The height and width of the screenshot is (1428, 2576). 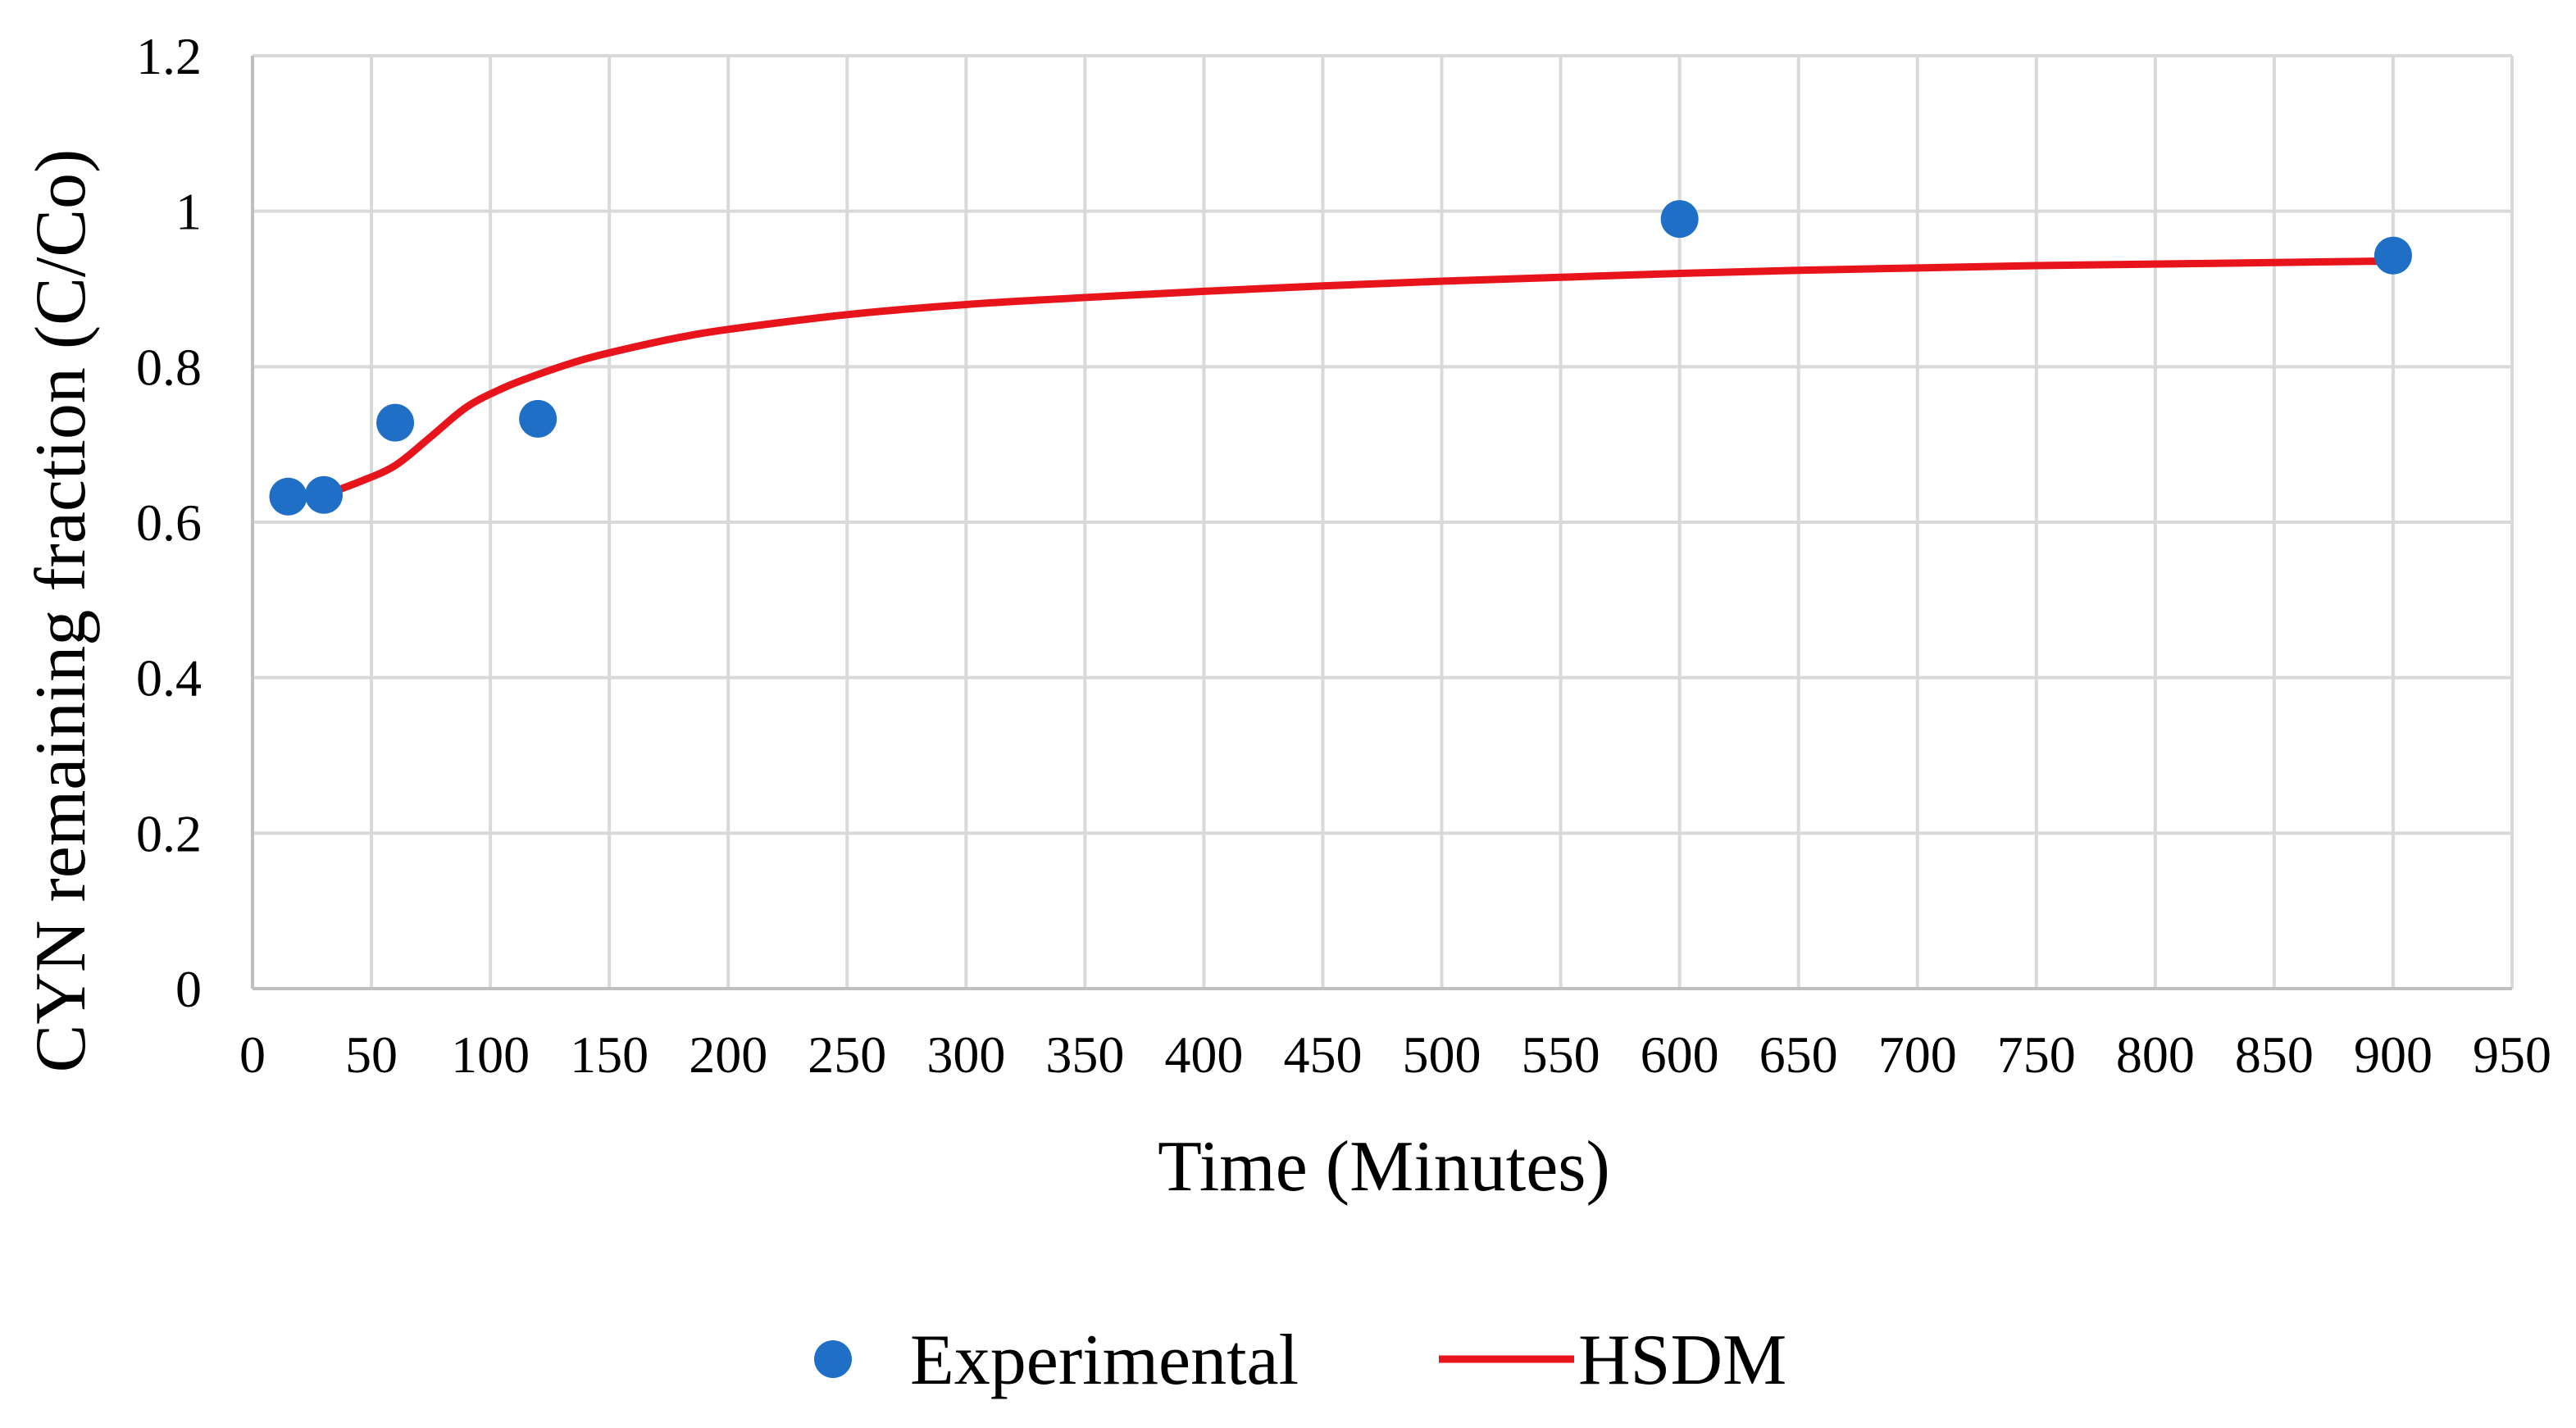 I want to click on x-tick-label: 0, so click(x=252, y=1055).